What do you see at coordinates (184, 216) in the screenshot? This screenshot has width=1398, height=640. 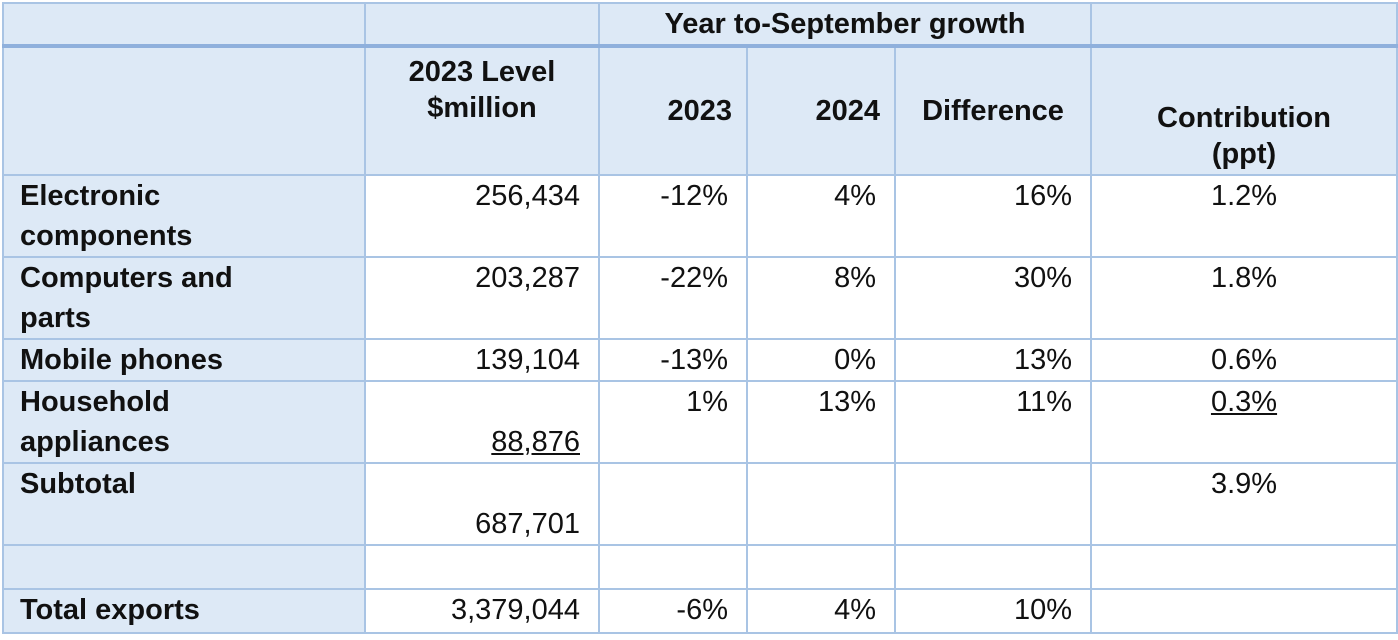 I see `row-label: Electronic components` at bounding box center [184, 216].